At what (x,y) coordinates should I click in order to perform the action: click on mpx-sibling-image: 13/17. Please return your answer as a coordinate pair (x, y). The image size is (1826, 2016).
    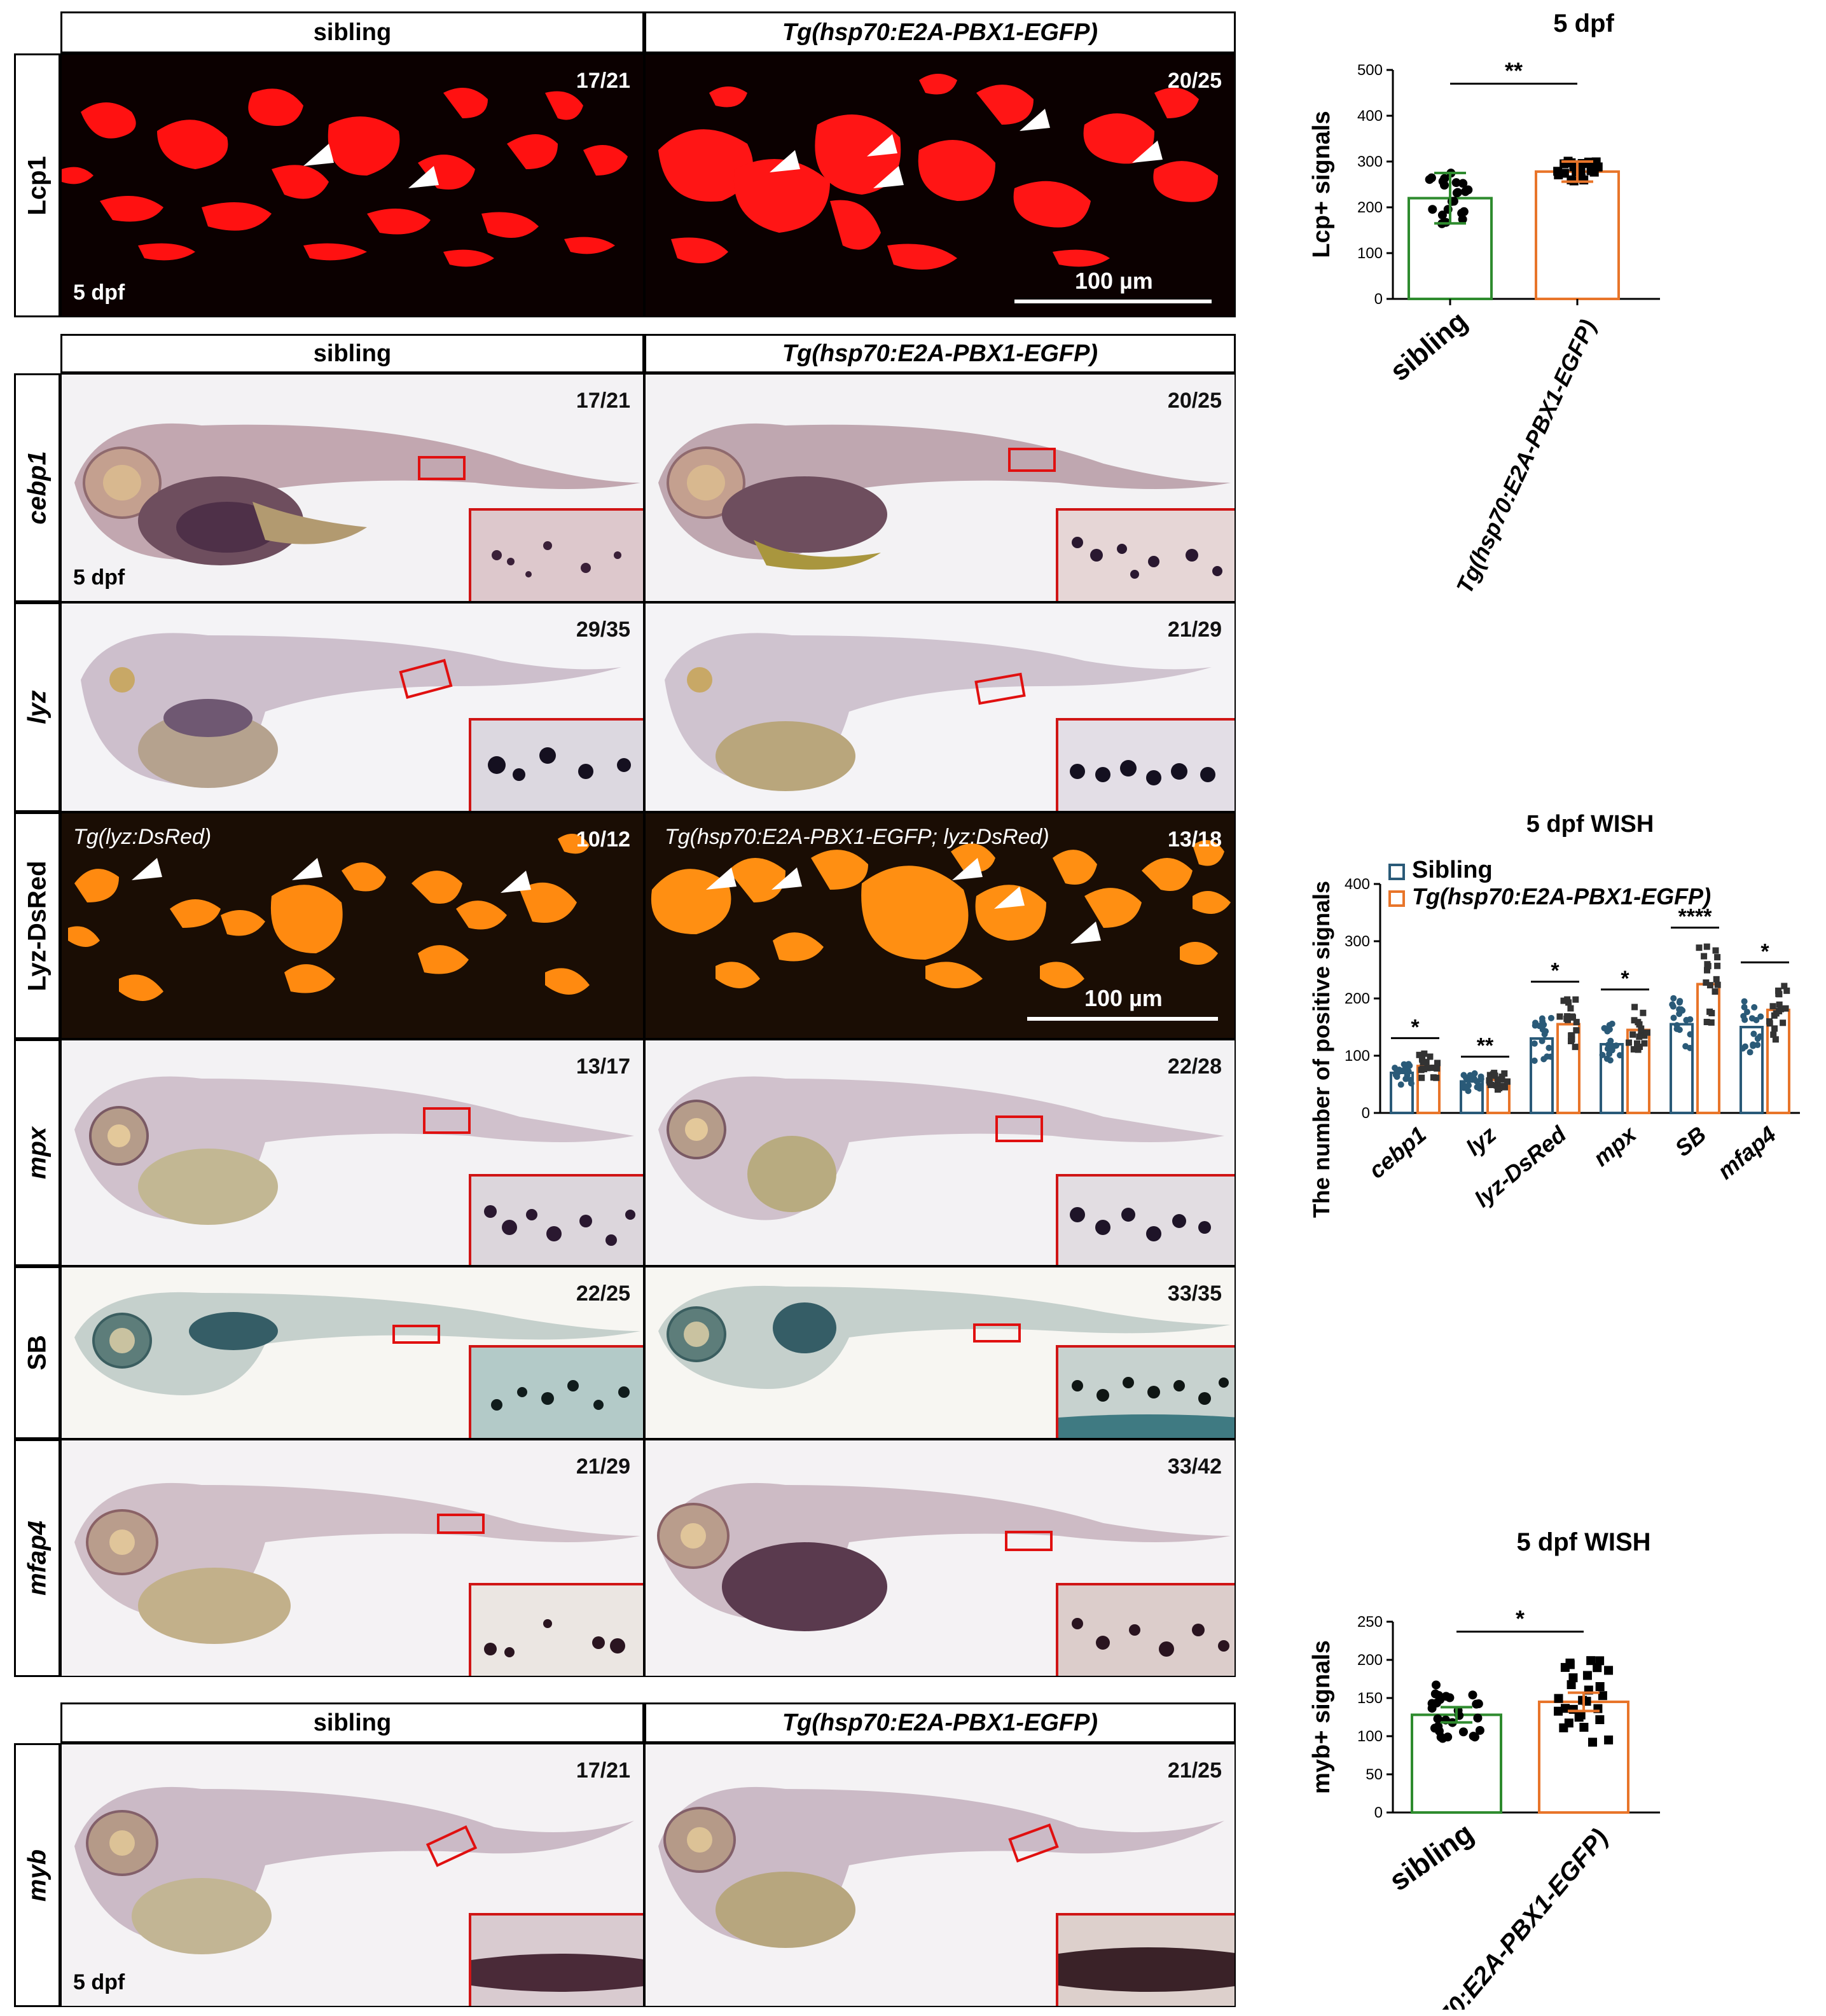
    Looking at the image, I should click on (352, 1152).